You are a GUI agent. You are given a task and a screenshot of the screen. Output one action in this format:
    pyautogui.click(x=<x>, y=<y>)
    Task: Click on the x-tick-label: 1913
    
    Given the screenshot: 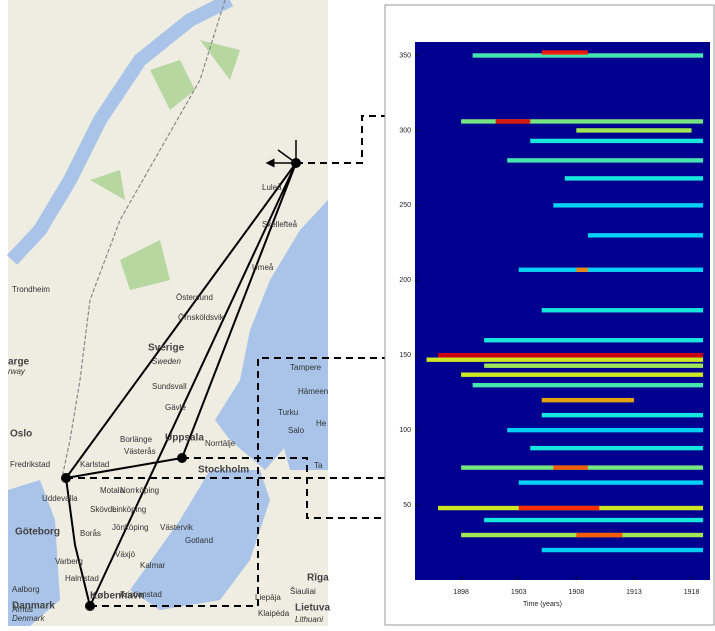 What is the action you would take?
    pyautogui.click(x=634, y=592)
    